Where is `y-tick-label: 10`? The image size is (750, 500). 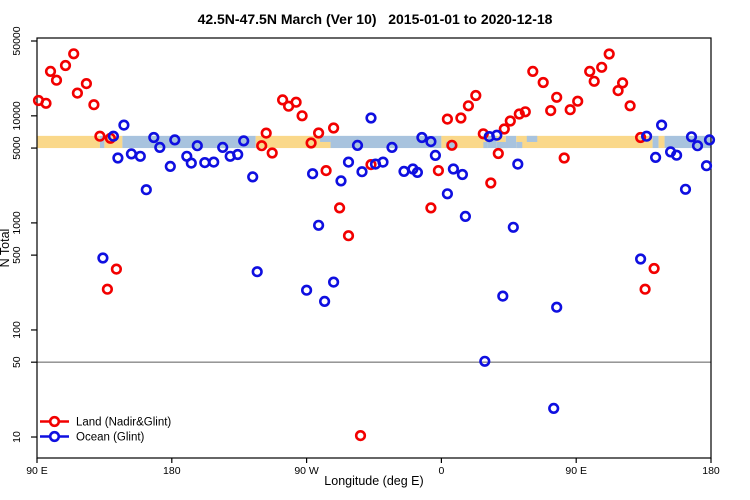 y-tick-label: 10 is located at coordinates (17, 437).